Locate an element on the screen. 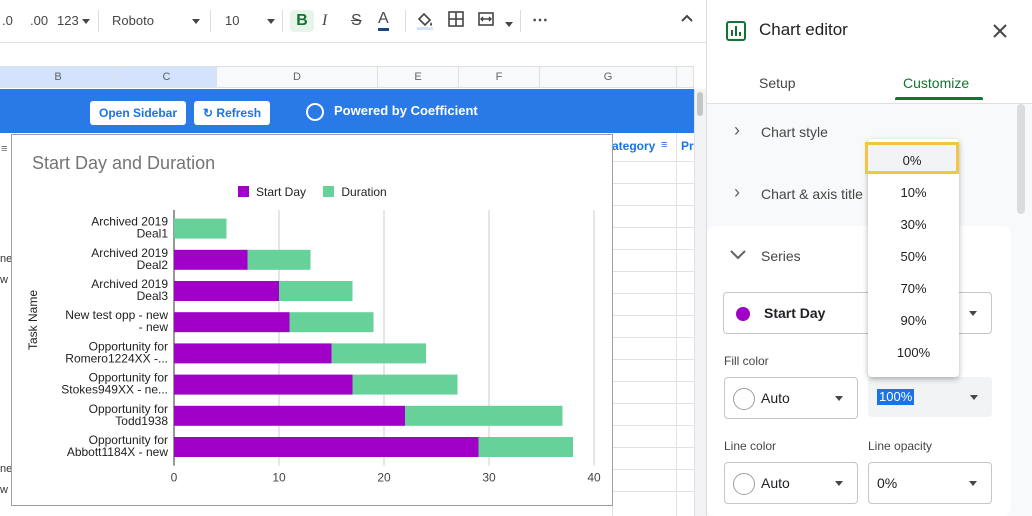 The width and height of the screenshot is (1032, 516). cell-fragment: w is located at coordinates (4, 490).